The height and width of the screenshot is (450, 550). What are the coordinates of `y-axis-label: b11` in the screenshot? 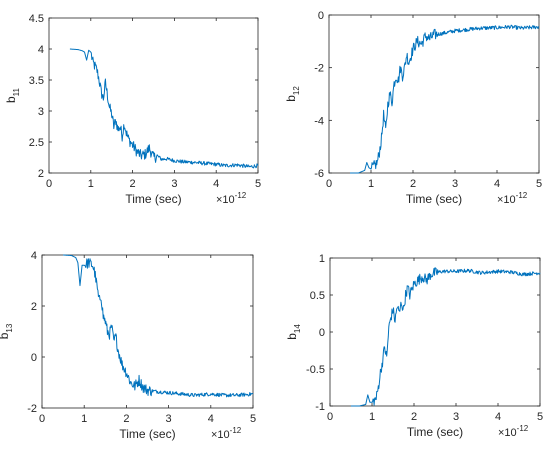 It's located at (12, 95).